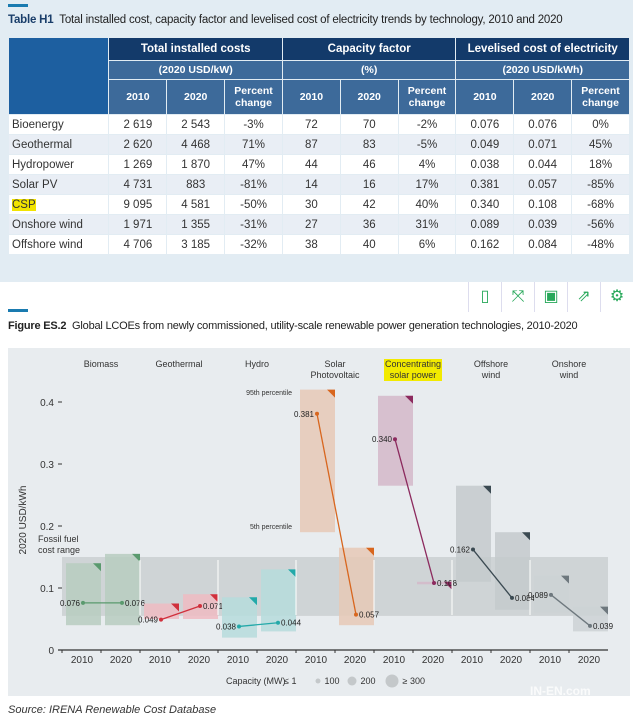 The width and height of the screenshot is (633, 722). What do you see at coordinates (550, 297) in the screenshot?
I see `save-icon: ▣` at bounding box center [550, 297].